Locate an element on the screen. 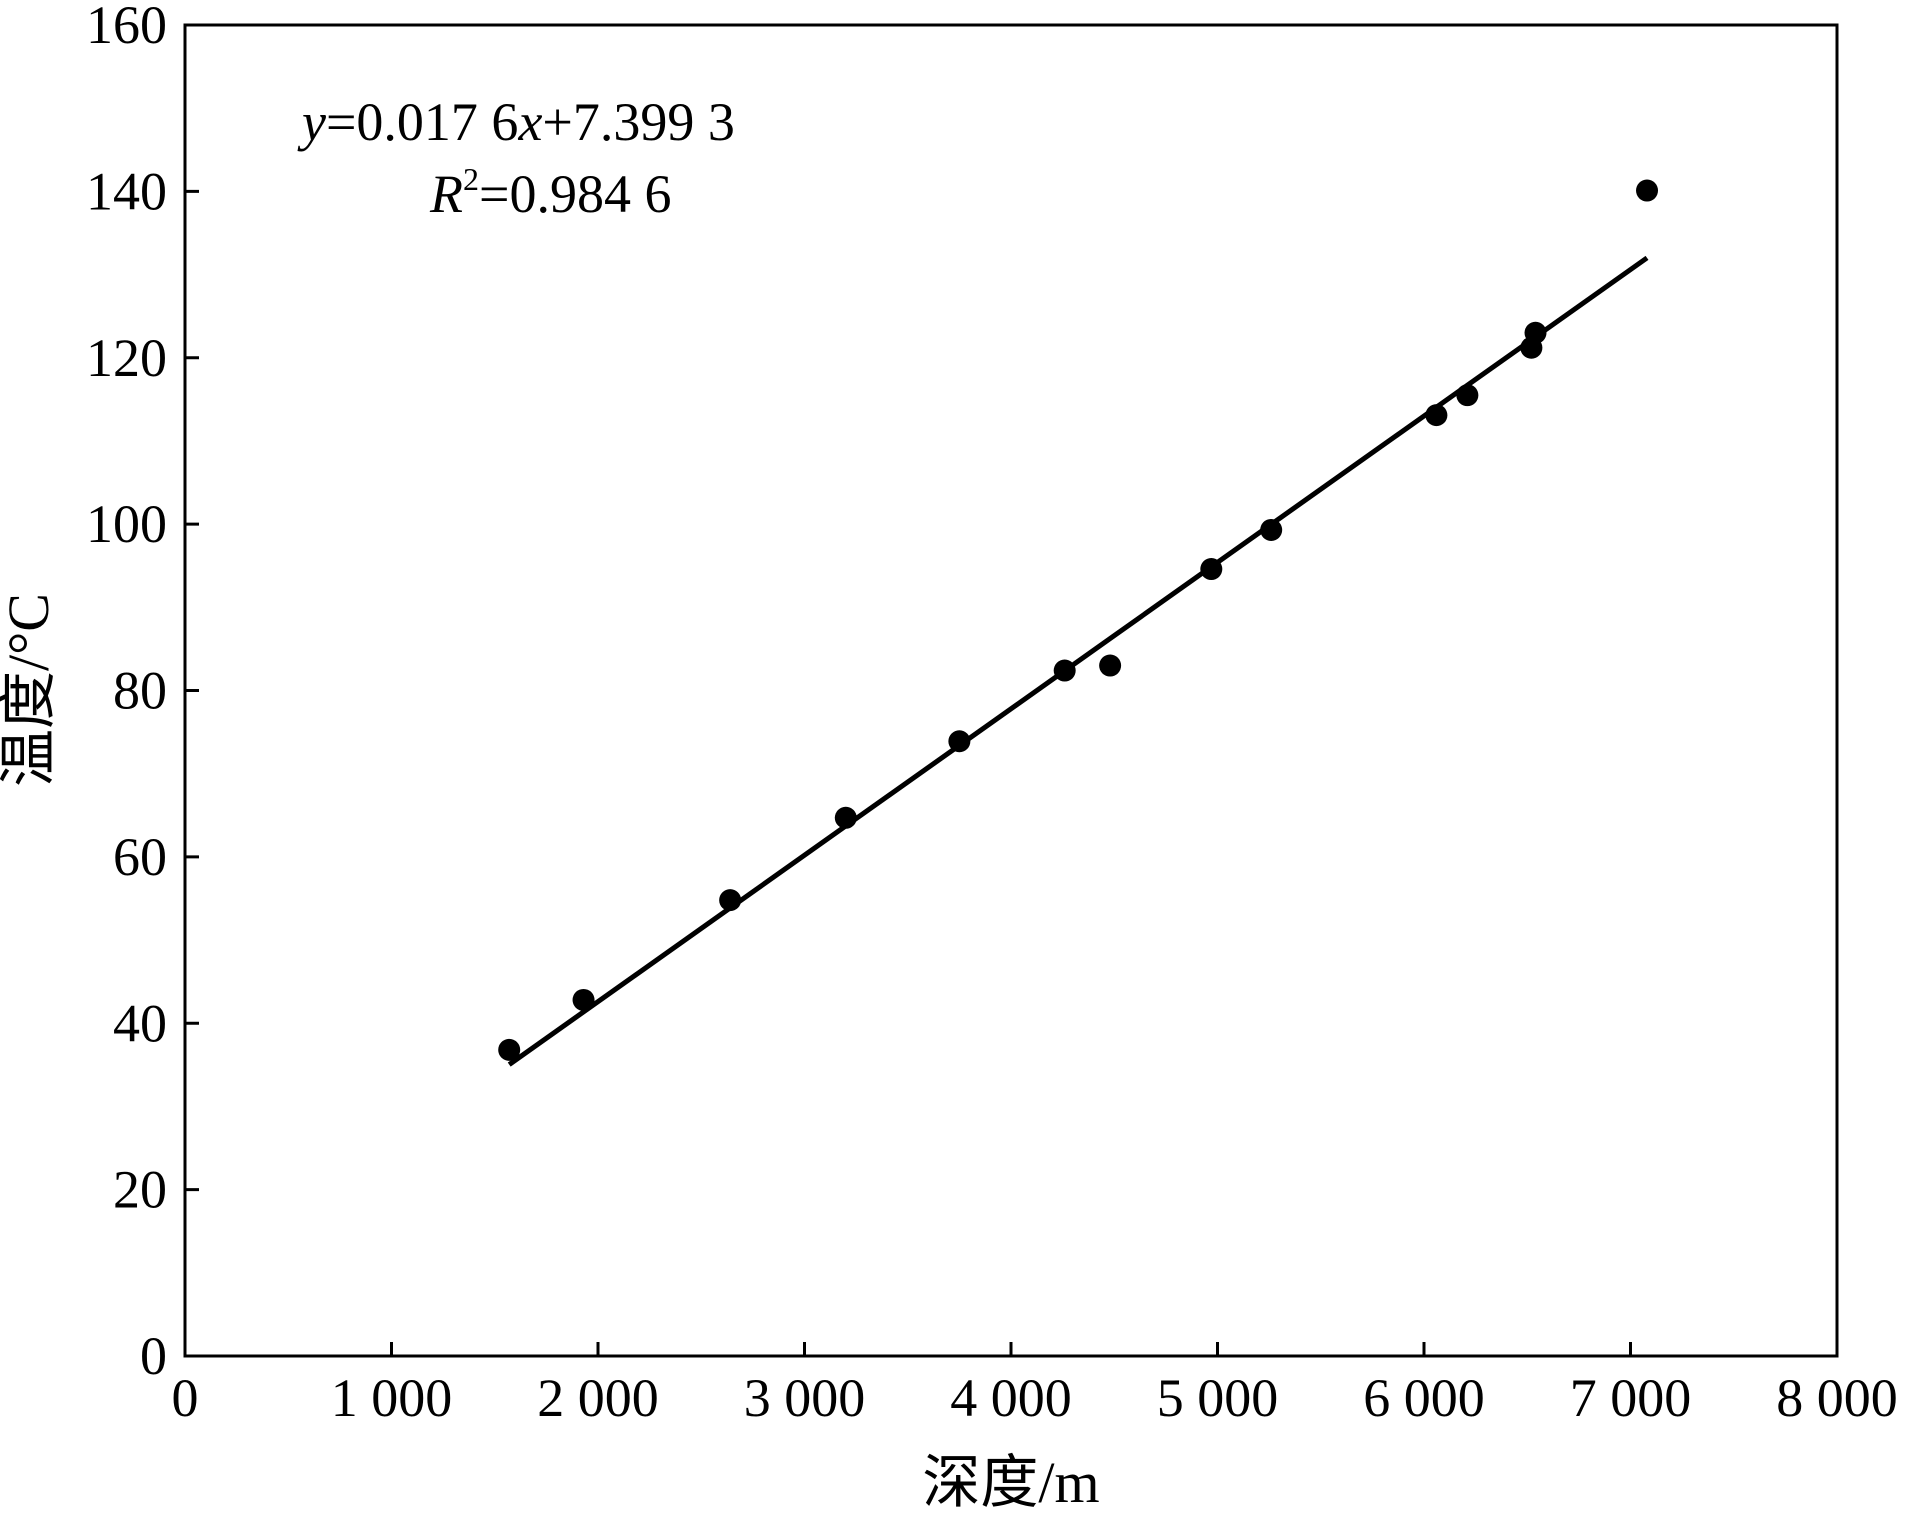 The image size is (1912, 1536). y-tick-label: 0 is located at coordinates (153, 1356).